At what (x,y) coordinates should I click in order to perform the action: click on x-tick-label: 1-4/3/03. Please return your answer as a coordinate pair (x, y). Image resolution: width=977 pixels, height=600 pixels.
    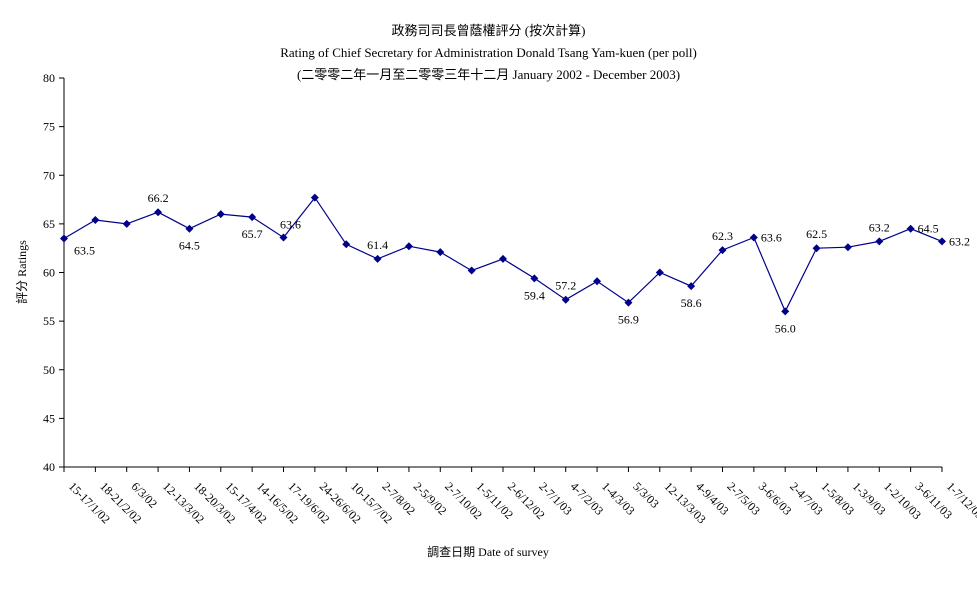
    Looking at the image, I should click on (618, 498).